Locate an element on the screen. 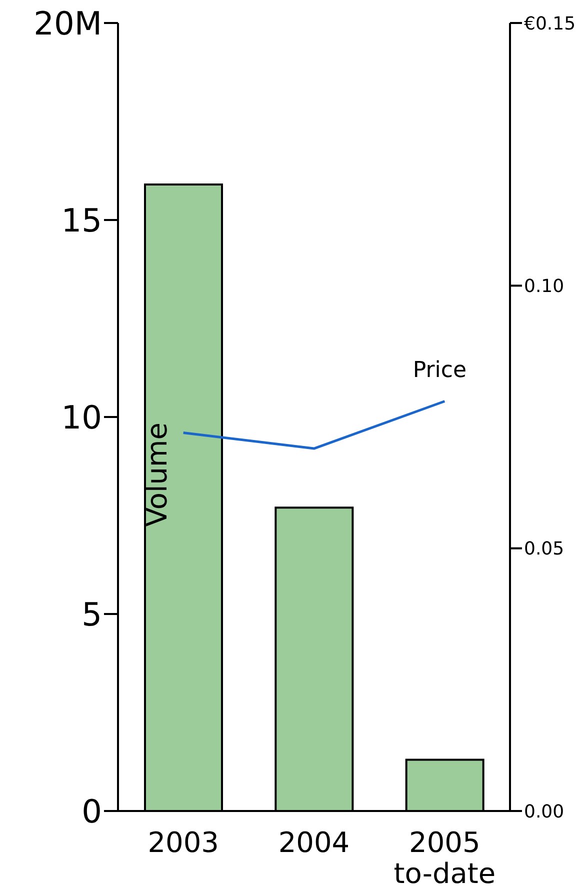 This screenshot has height=896, width=588. x-tick-label: 2005 to-date is located at coordinates (445, 858).